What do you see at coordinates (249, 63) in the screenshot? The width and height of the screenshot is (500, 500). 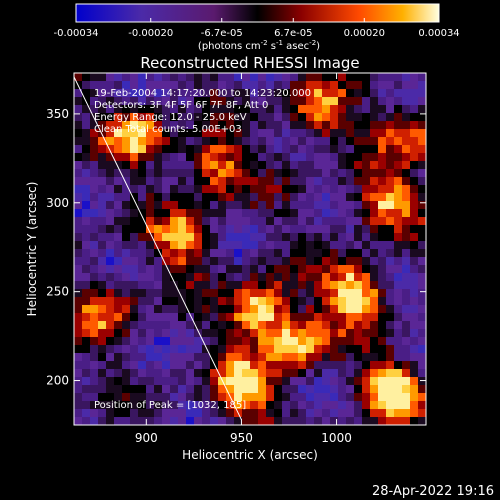 I see `chart-title: Reconstructed RHESSI Image` at bounding box center [249, 63].